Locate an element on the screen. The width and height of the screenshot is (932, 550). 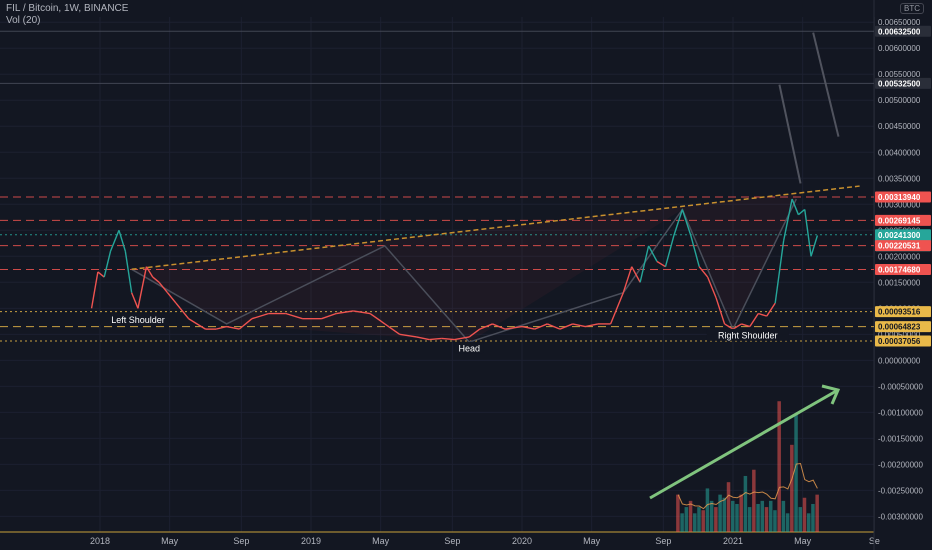
price-label: 0.00037056 is located at coordinates (899, 341).